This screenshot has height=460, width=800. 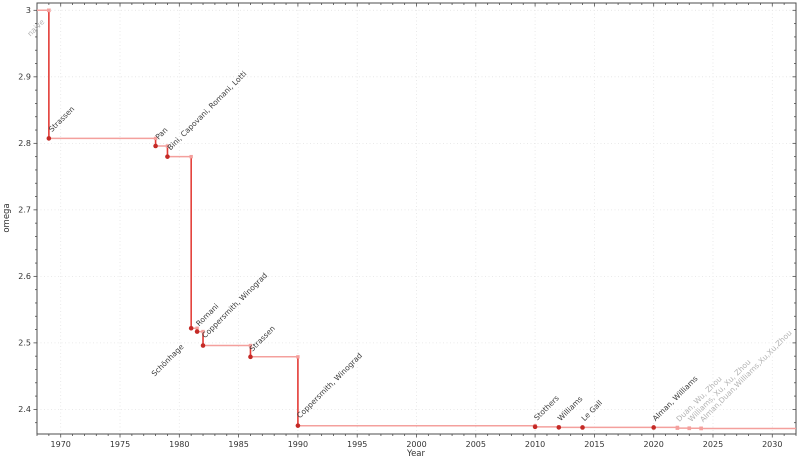 I want to click on x-tick-label: 2010, so click(x=535, y=444).